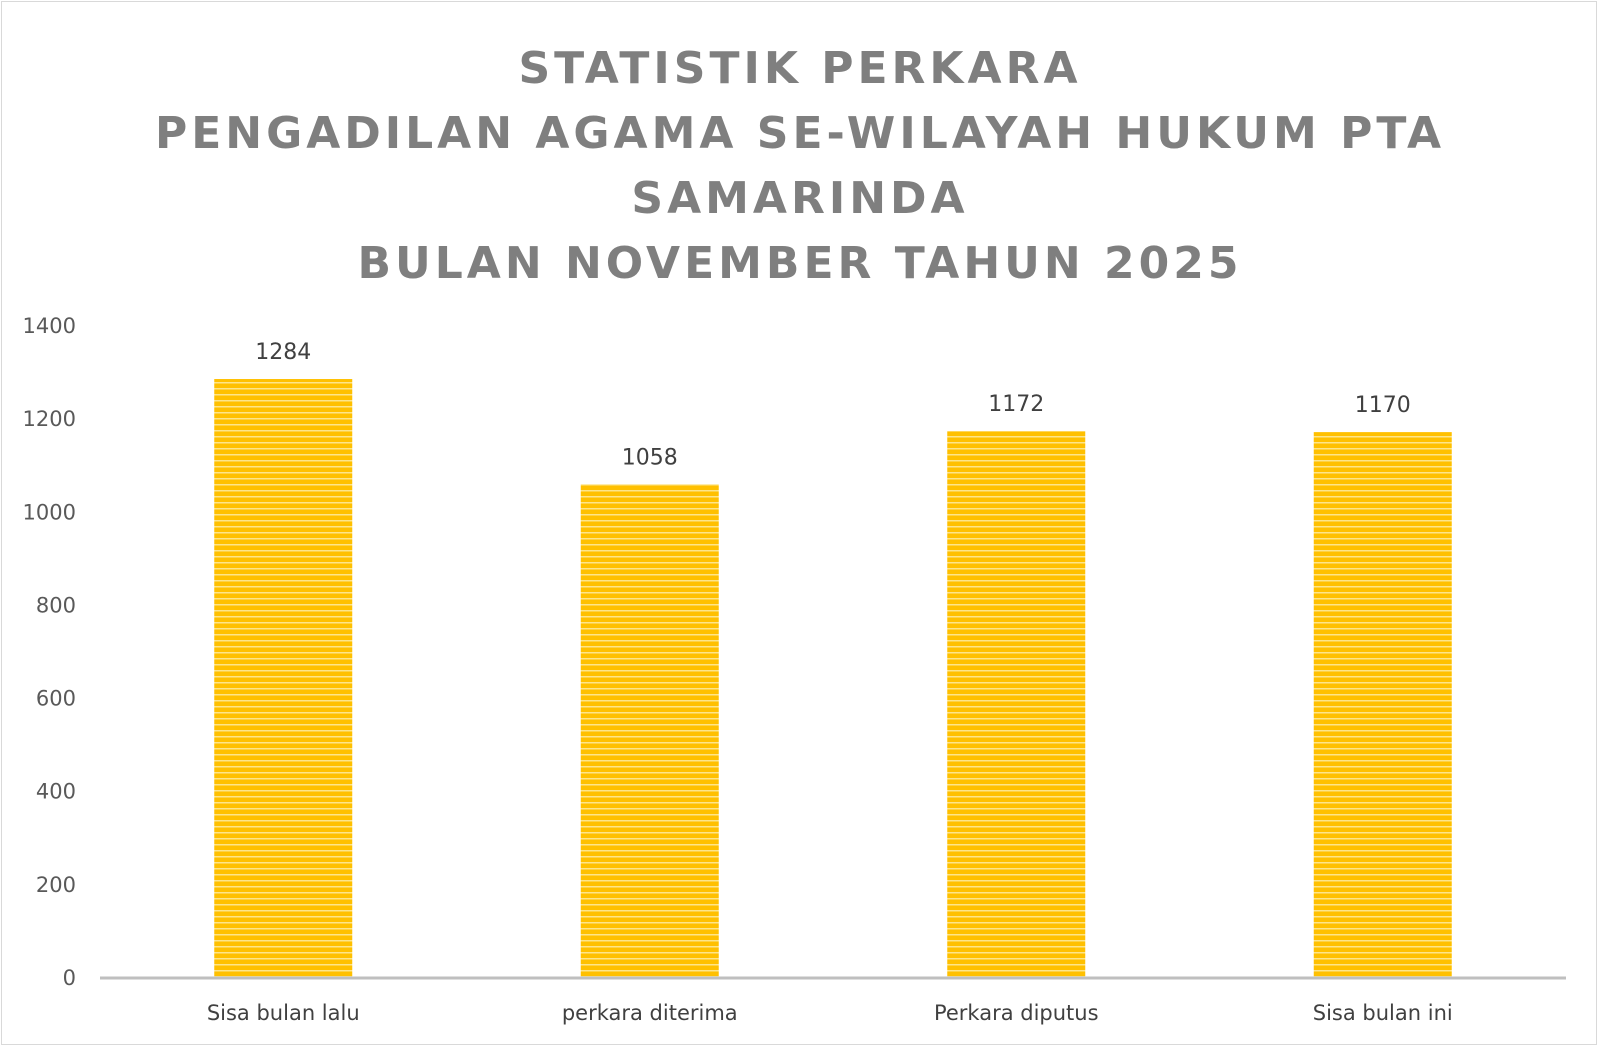 The width and height of the screenshot is (1600, 1048). Describe the element at coordinates (800, 263) in the screenshot. I see `chart-title-line-4: BULAN NOVEMBER TAHUN 2025` at that location.